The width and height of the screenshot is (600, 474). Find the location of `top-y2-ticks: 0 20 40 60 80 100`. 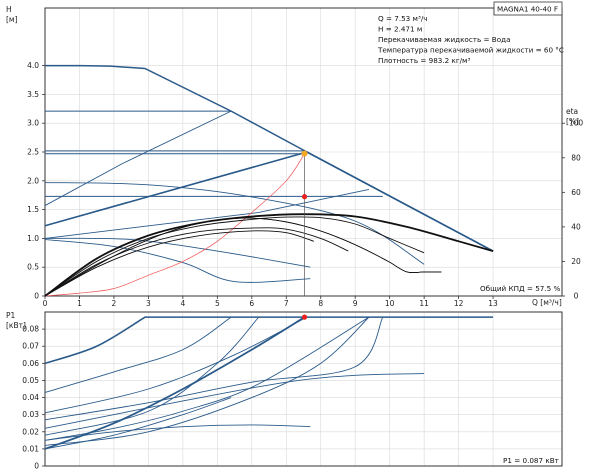

top-y2-ticks: 0 20 40 60 80 100 is located at coordinates (572, 210).